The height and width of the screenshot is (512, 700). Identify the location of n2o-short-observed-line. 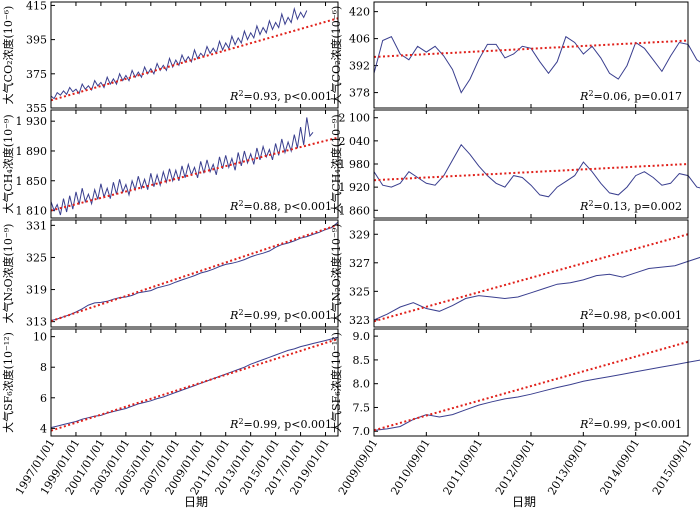
(536, 288).